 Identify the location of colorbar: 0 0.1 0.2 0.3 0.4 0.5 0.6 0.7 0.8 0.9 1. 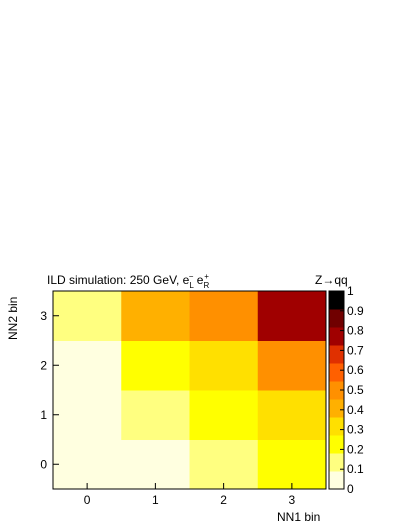
(346, 390).